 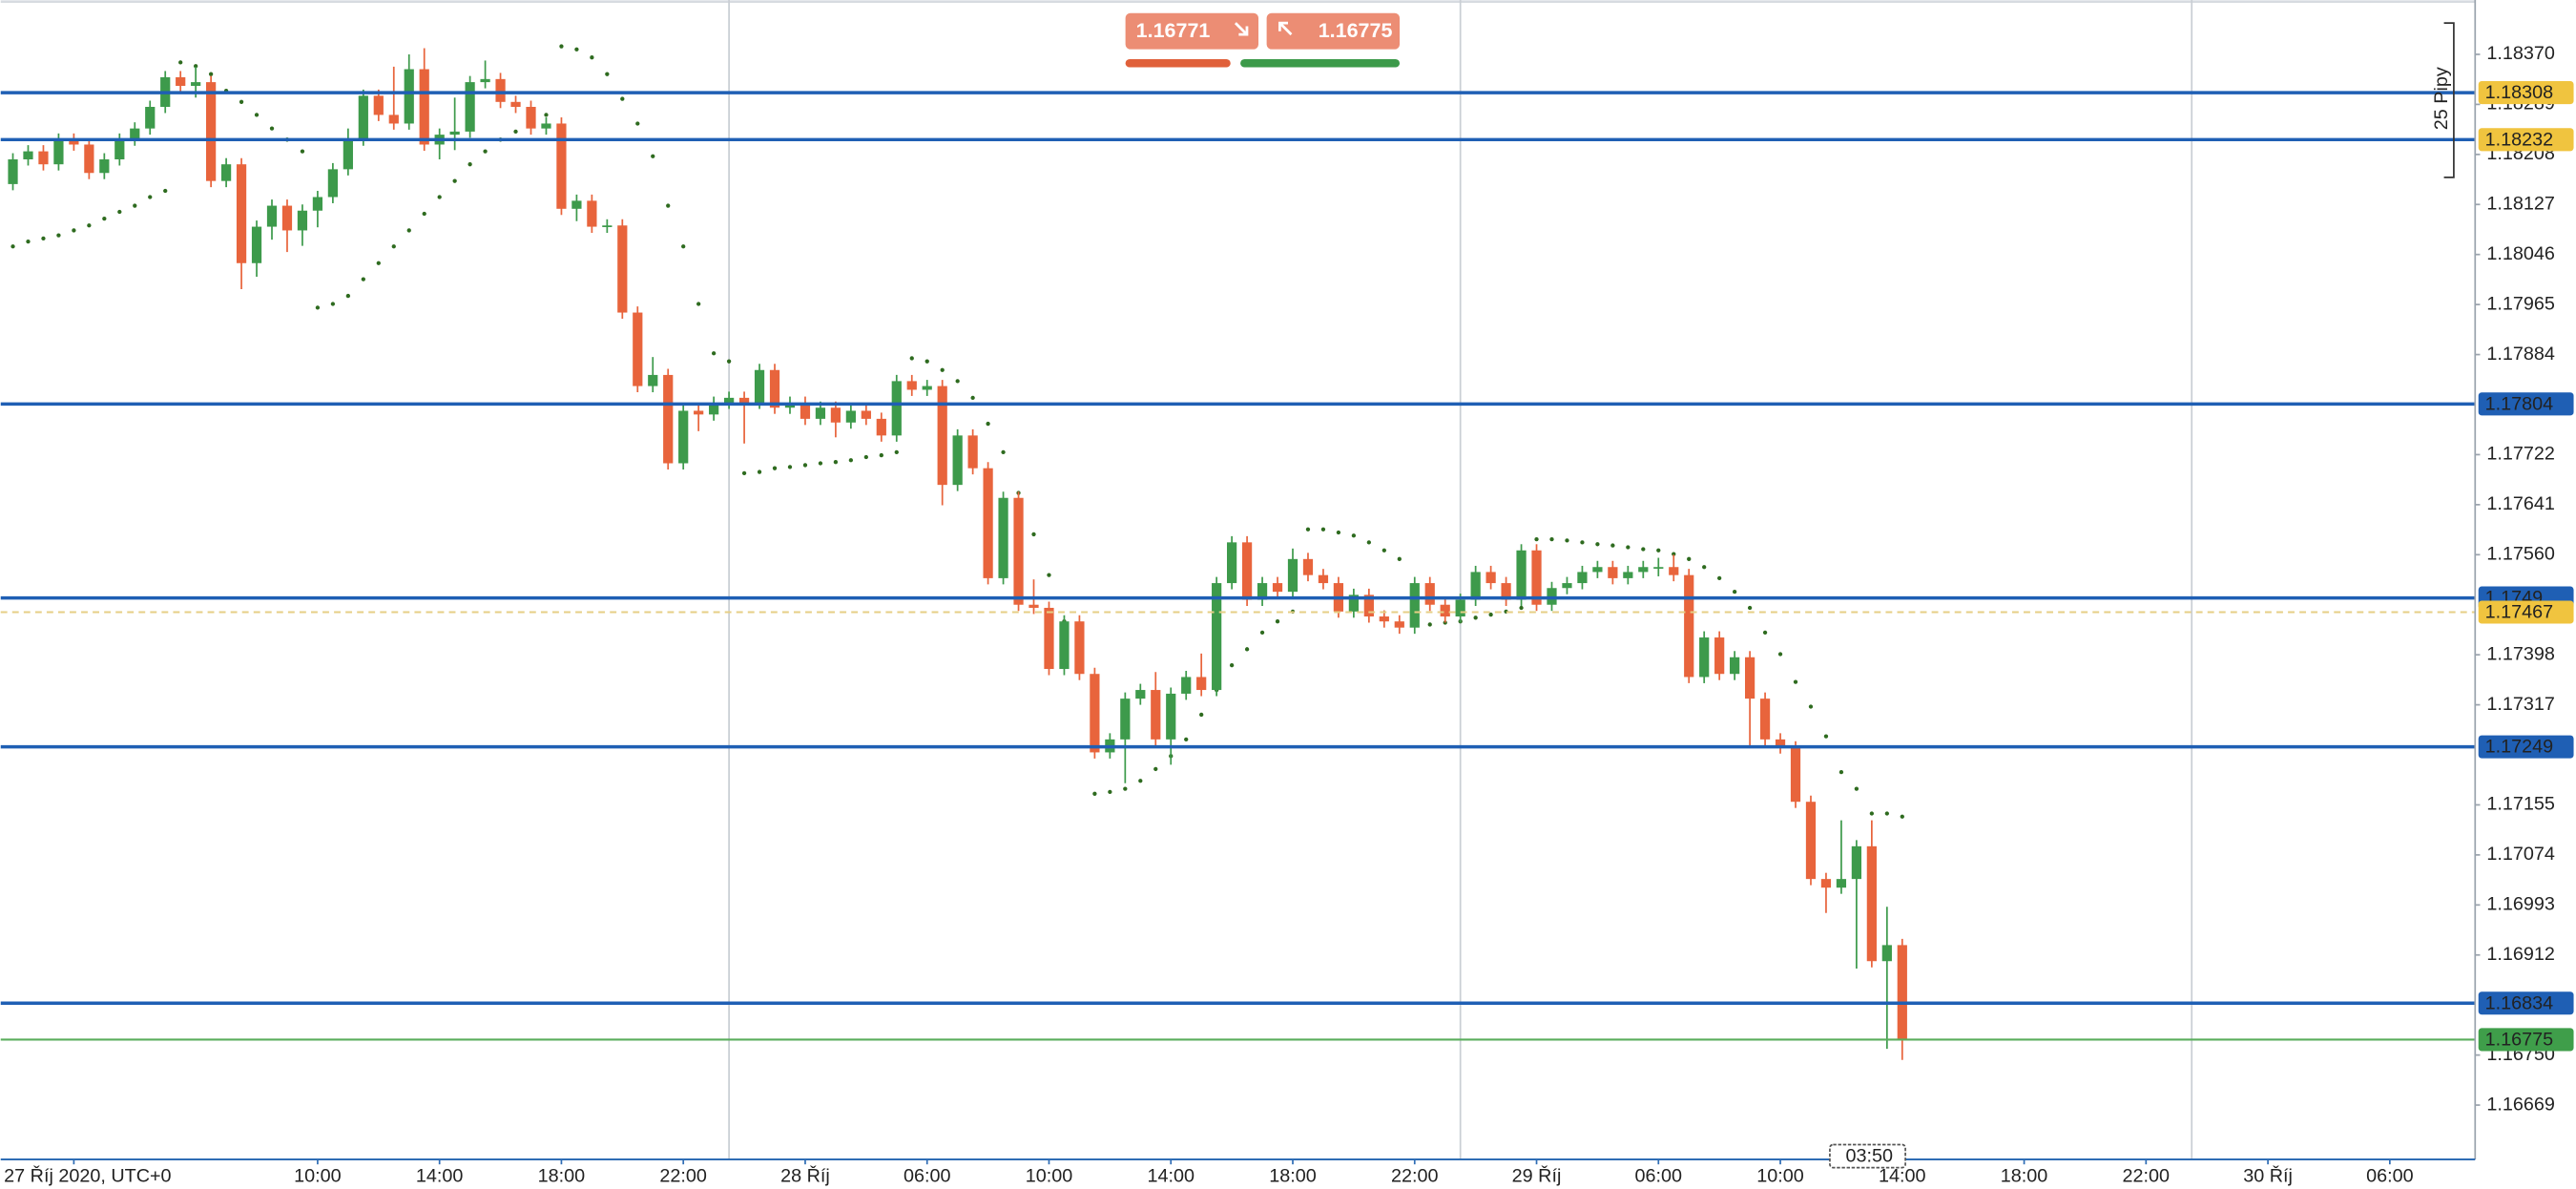 I want to click on y-tick-label: 1.16912, so click(x=2520, y=954).